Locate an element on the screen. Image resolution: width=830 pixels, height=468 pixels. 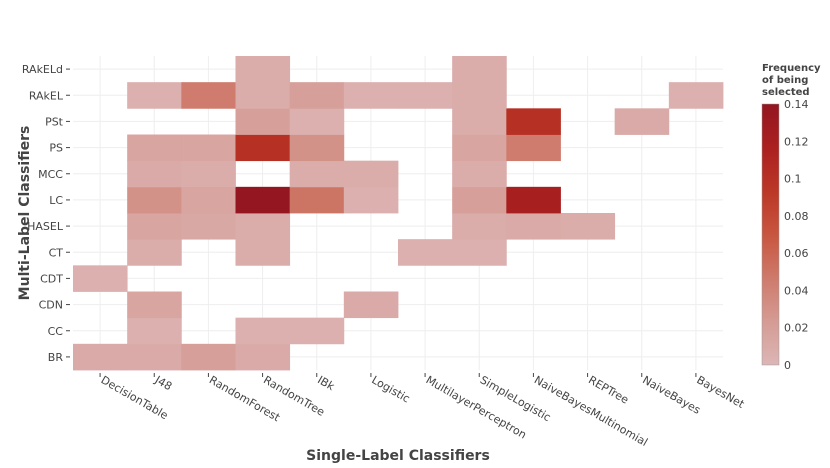
colorbar-tick-label: 0.04 is located at coordinates (796, 290).